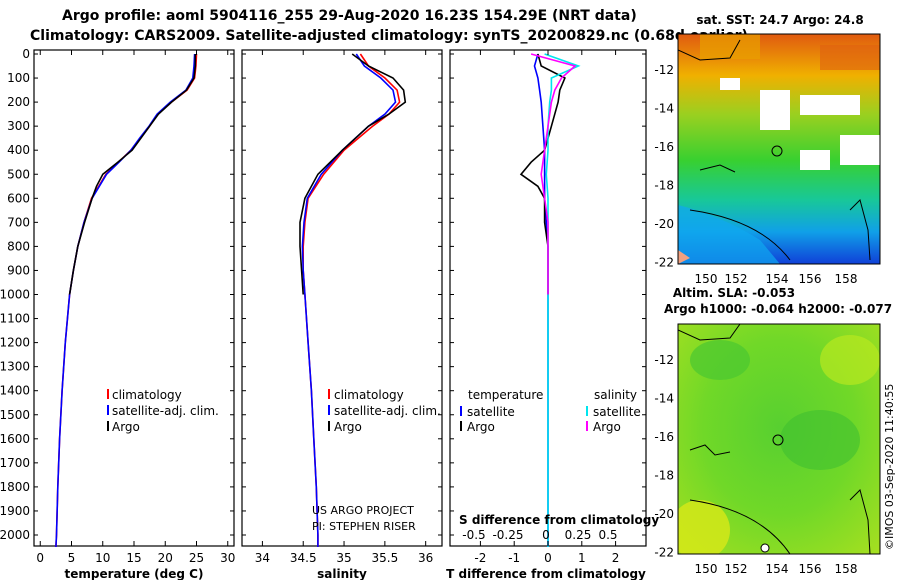 The height and width of the screenshot is (580, 900). Describe the element at coordinates (779, 20) in the screenshot. I see `sst-map-title: sat. SST: 24.7 Argo: 24.8` at that location.